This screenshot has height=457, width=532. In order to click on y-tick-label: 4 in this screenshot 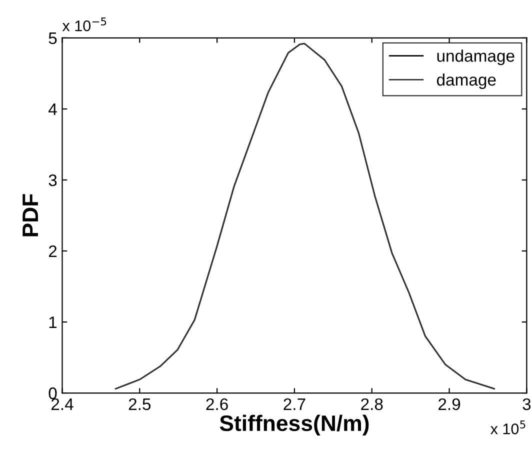, I will do `click(52, 109)`.